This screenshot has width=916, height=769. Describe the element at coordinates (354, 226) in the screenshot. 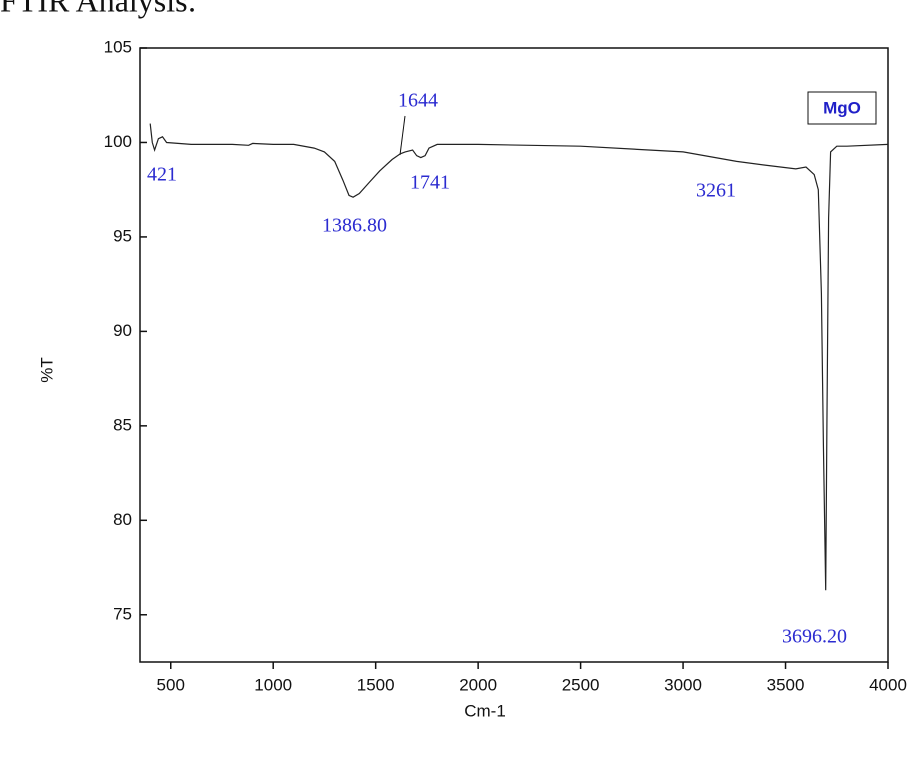

I see `peak-label: 1386.80` at that location.